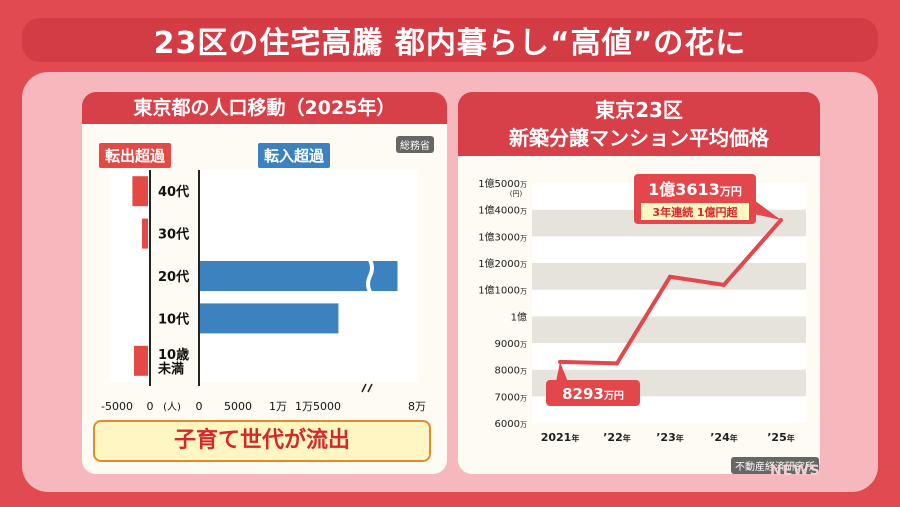  I want to click on source-label-right: 不動産経済研究所, so click(775, 465).